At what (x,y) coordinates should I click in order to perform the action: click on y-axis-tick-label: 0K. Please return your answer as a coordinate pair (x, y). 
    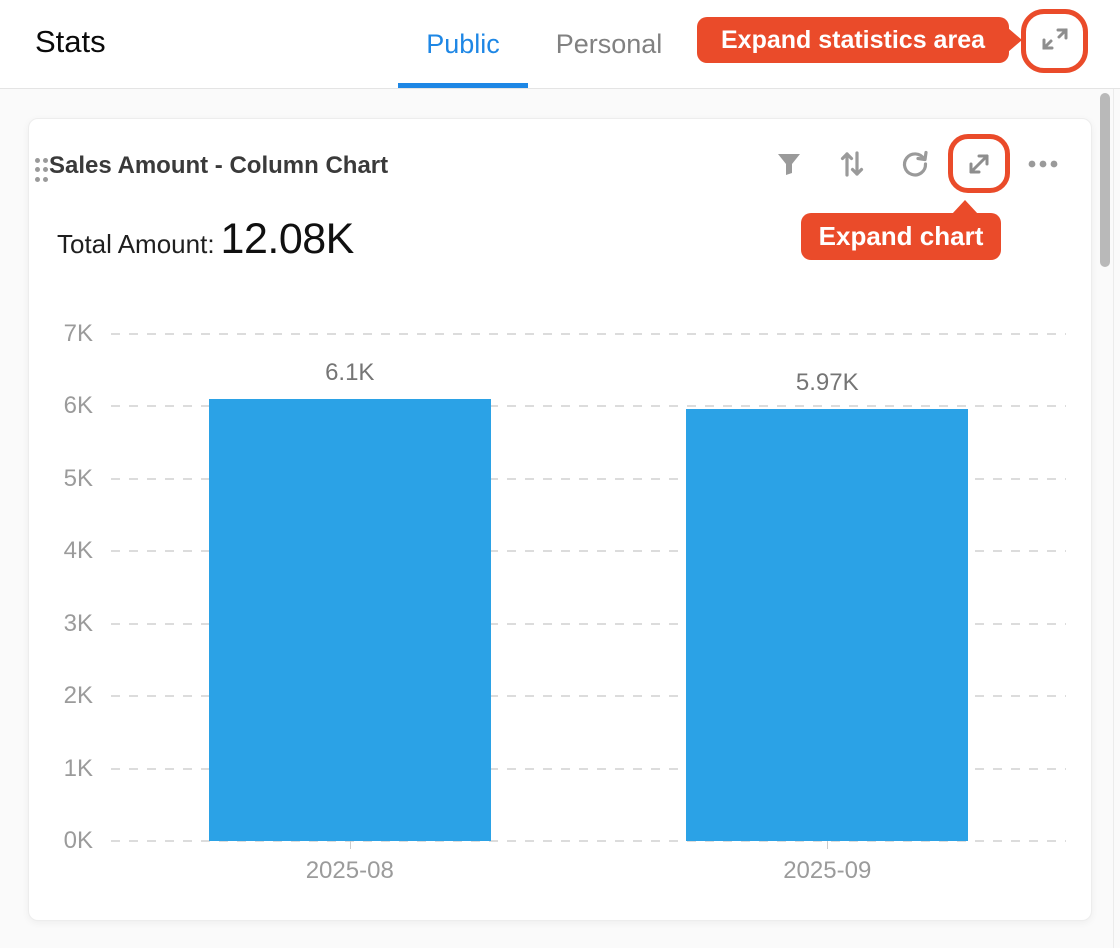
    Looking at the image, I should click on (78, 840).